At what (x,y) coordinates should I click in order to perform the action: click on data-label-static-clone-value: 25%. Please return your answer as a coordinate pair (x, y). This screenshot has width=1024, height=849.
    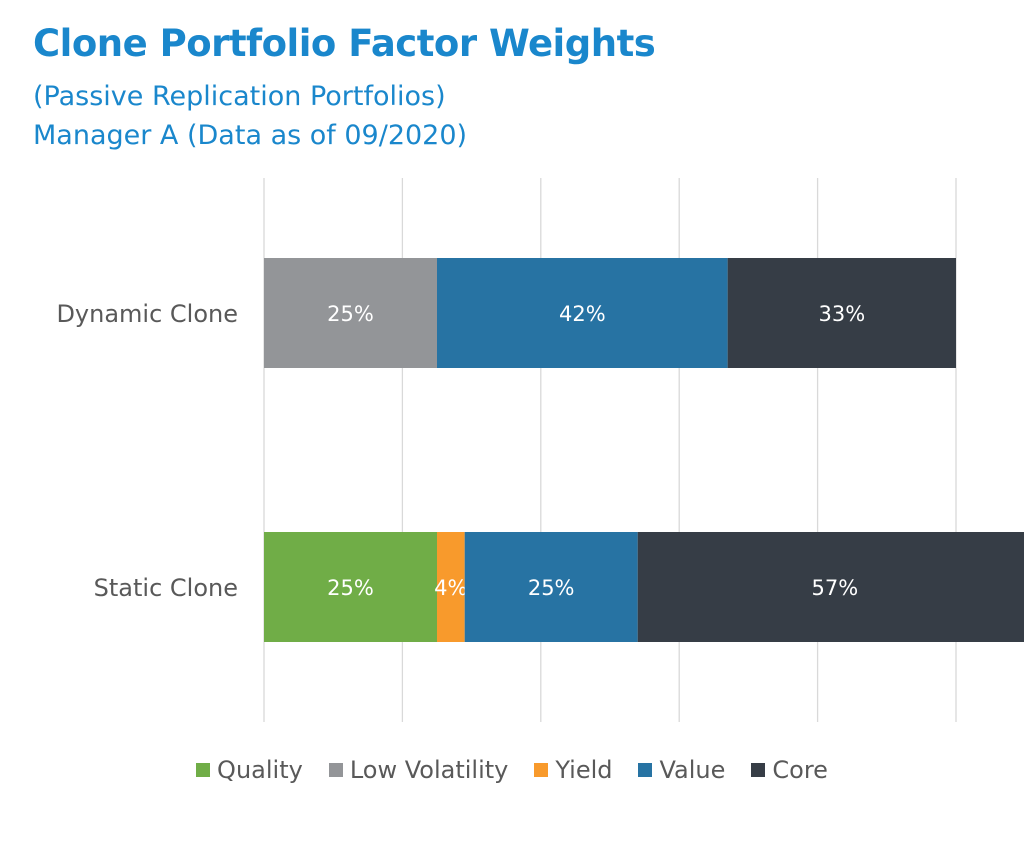
    Looking at the image, I should click on (551, 588).